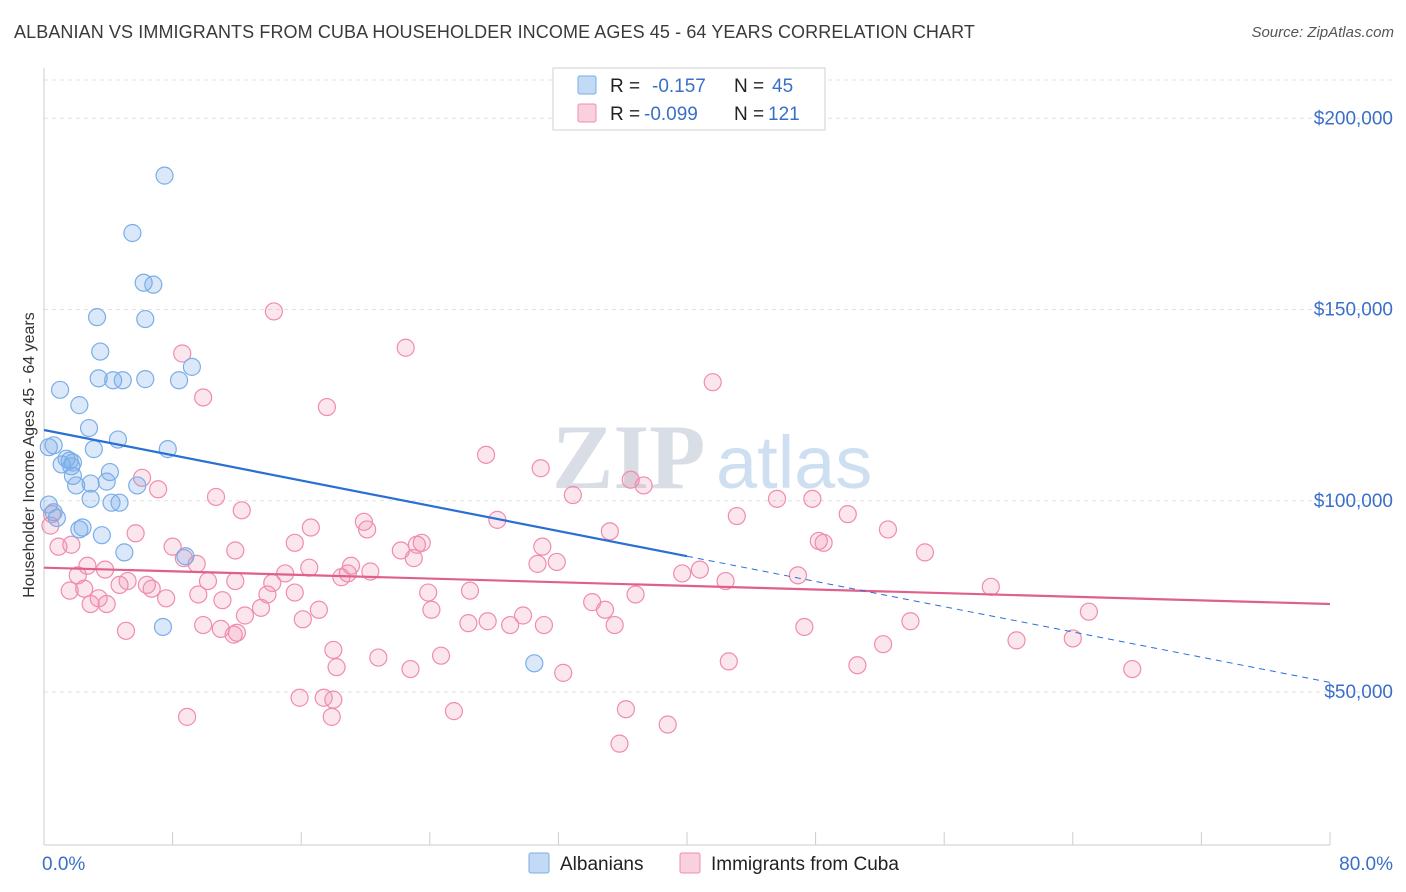 This screenshot has height=892, width=1406. Describe the element at coordinates (782, 86) in the screenshot. I see `legend-n-value: 45` at that location.